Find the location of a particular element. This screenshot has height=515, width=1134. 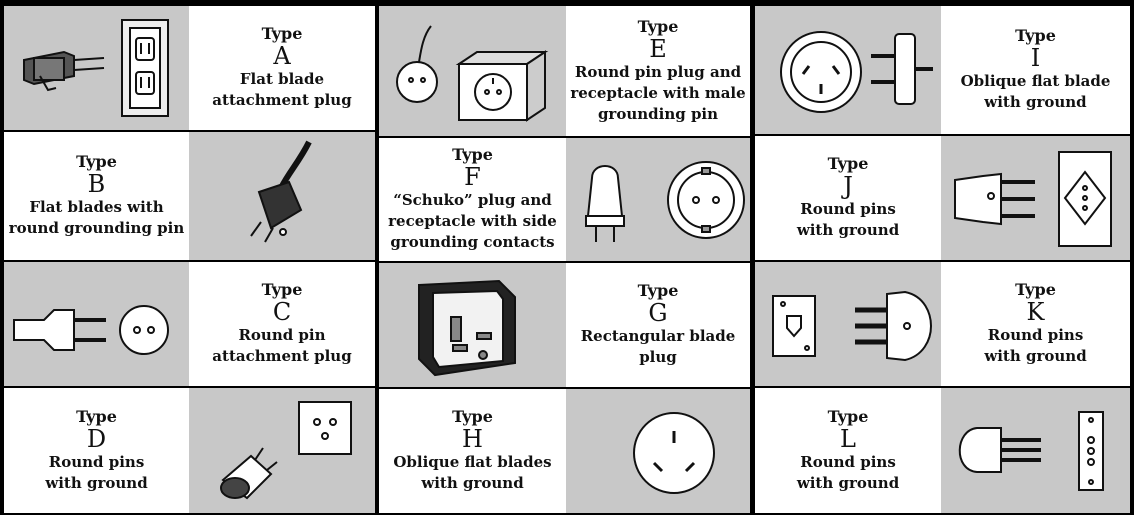

type-g-illustration is located at coordinates (472, 325).